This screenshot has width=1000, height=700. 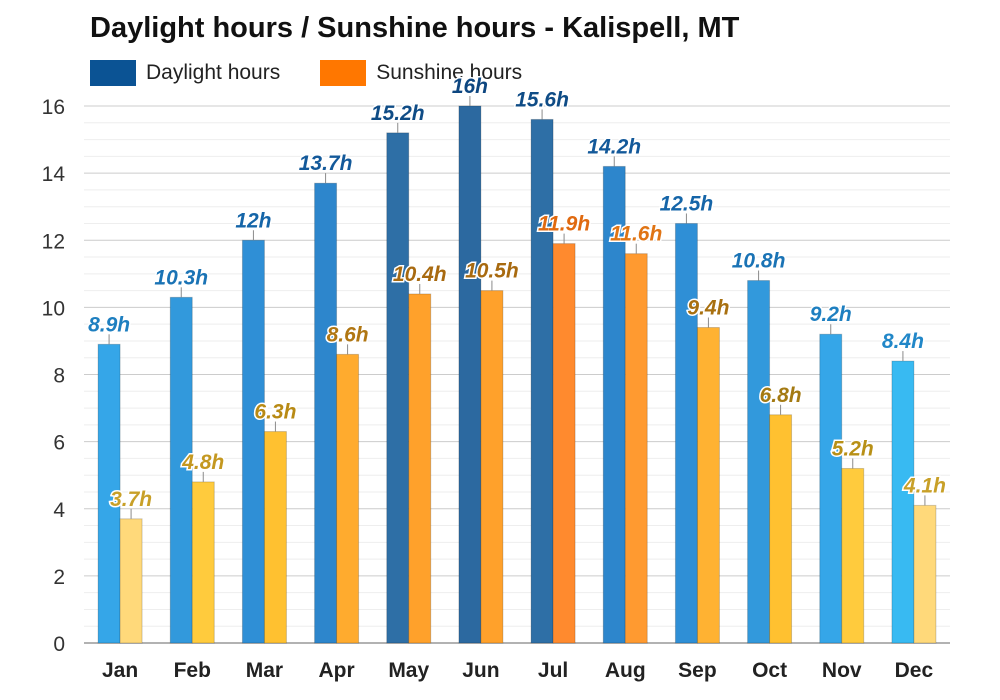 I want to click on daylight-data-label: 8.9h, so click(x=109, y=324).